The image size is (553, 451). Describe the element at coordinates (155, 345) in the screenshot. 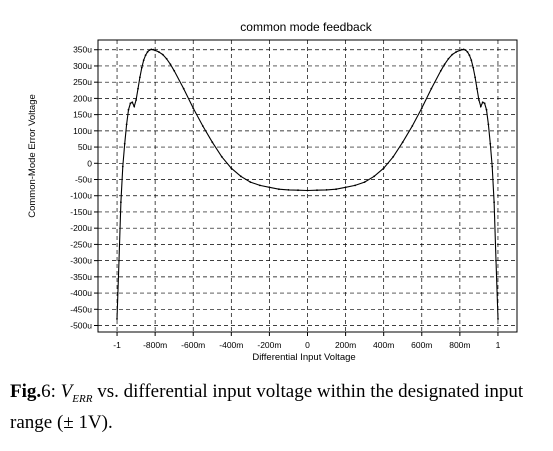

I see `x-tick-label: -800m` at that location.